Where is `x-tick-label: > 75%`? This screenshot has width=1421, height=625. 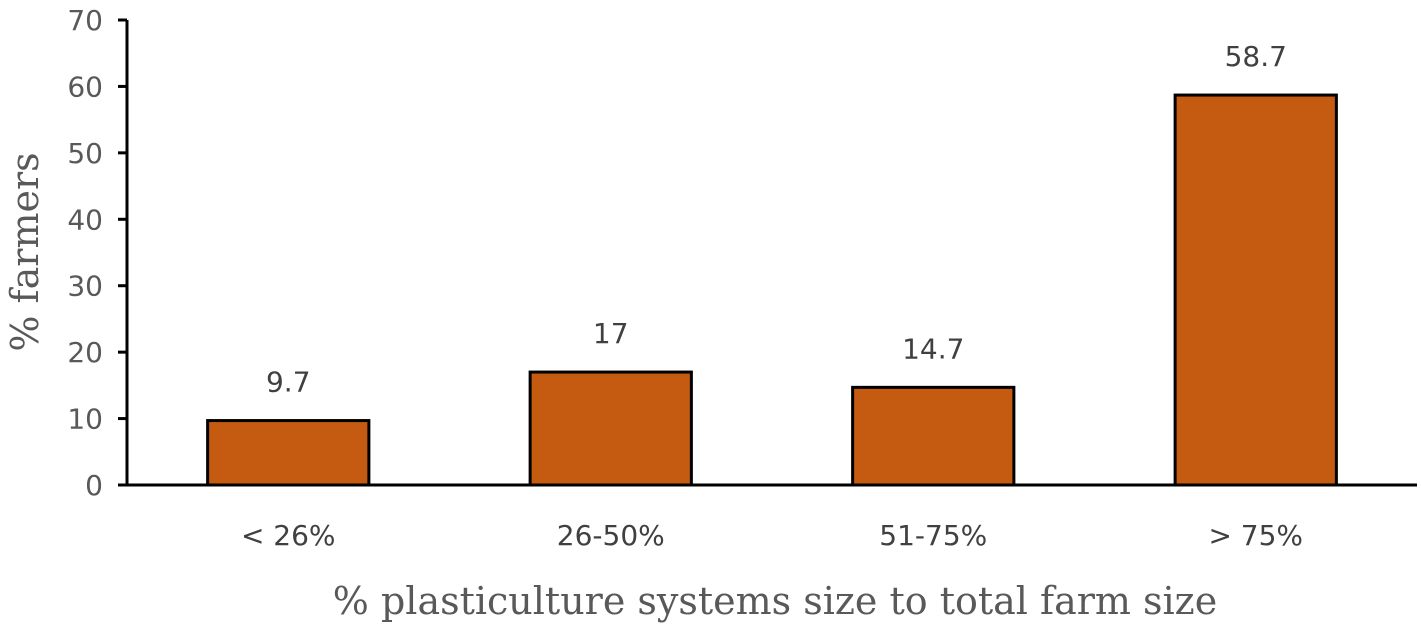
x-tick-label: > 75% is located at coordinates (1255, 535).